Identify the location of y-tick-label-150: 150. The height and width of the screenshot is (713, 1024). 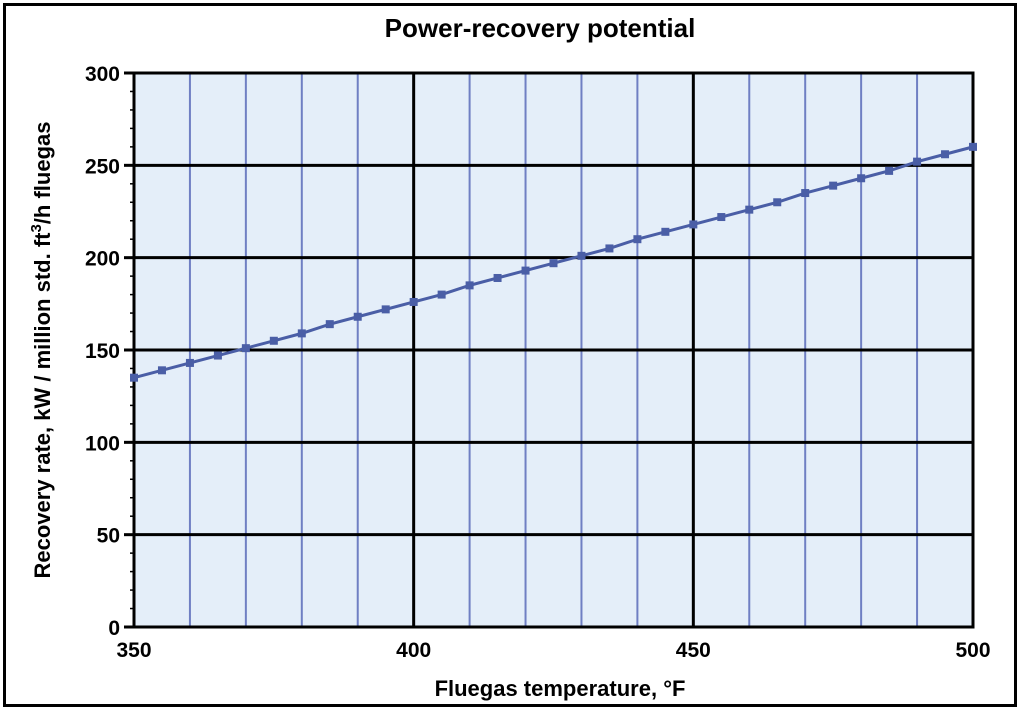
(102, 351).